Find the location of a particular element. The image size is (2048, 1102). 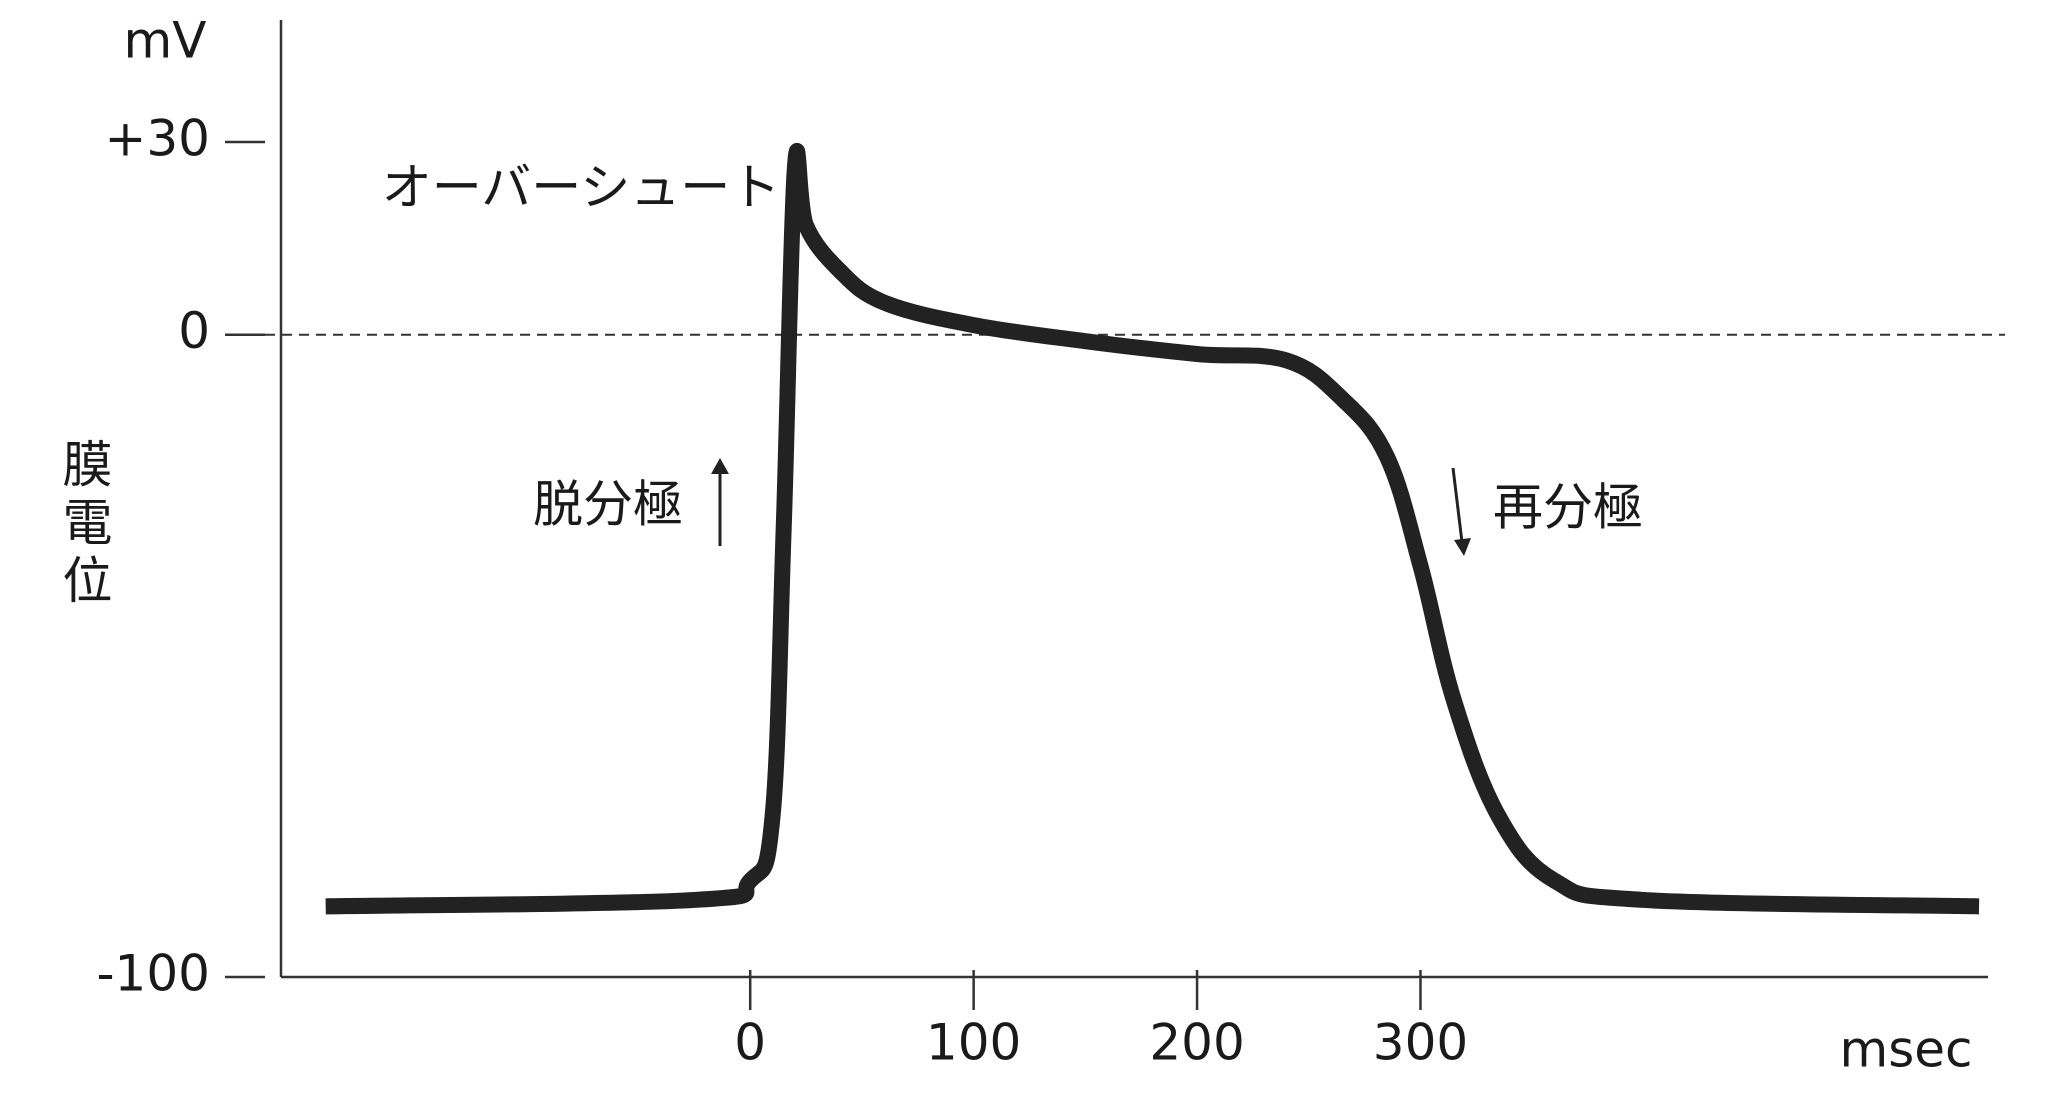

y-unit: mV is located at coordinates (165, 41).